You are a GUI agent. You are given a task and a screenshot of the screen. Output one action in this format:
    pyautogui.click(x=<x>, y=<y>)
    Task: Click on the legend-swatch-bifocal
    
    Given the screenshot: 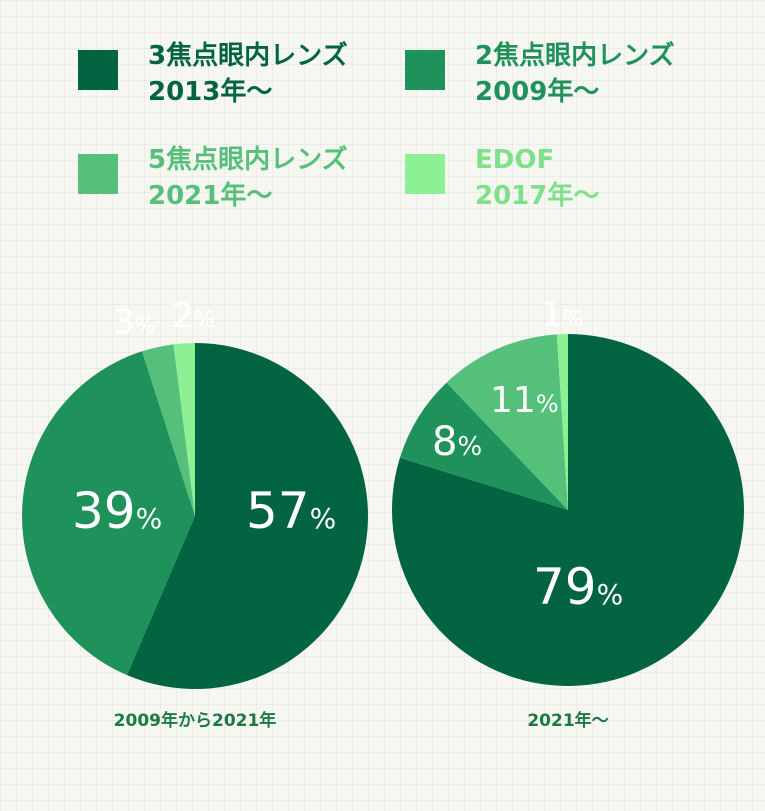 What is the action you would take?
    pyautogui.click(x=425, y=70)
    